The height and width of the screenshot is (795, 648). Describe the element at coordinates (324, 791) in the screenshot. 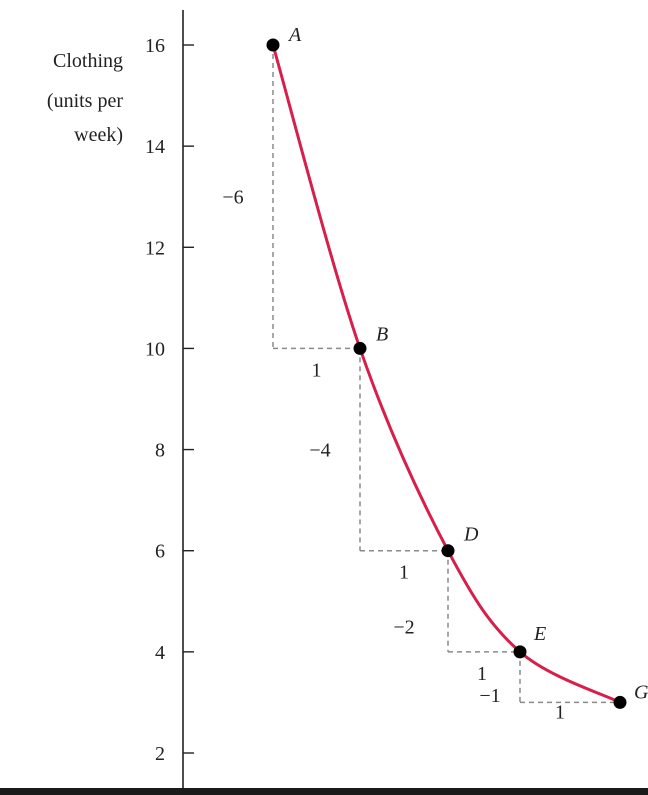

I see `bottom-edge-band` at that location.